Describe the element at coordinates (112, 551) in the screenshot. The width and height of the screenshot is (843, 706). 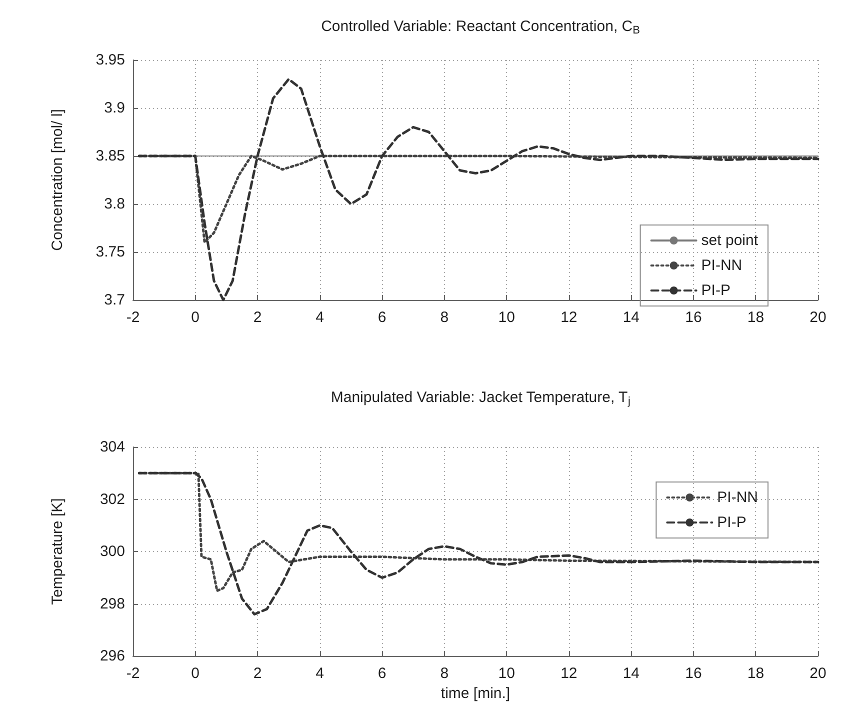
I see `y-tick-label: 300` at that location.